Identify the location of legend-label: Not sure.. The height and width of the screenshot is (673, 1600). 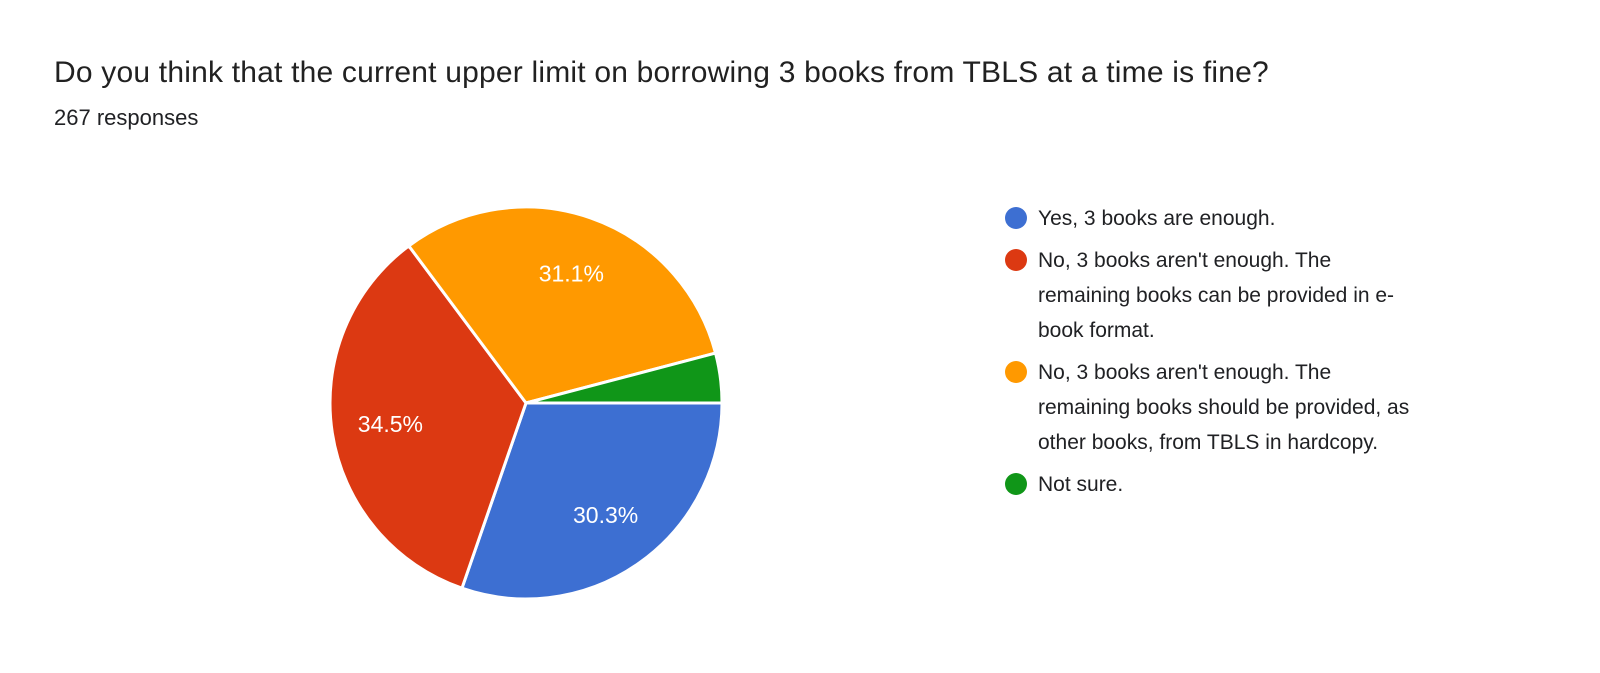
(1081, 484).